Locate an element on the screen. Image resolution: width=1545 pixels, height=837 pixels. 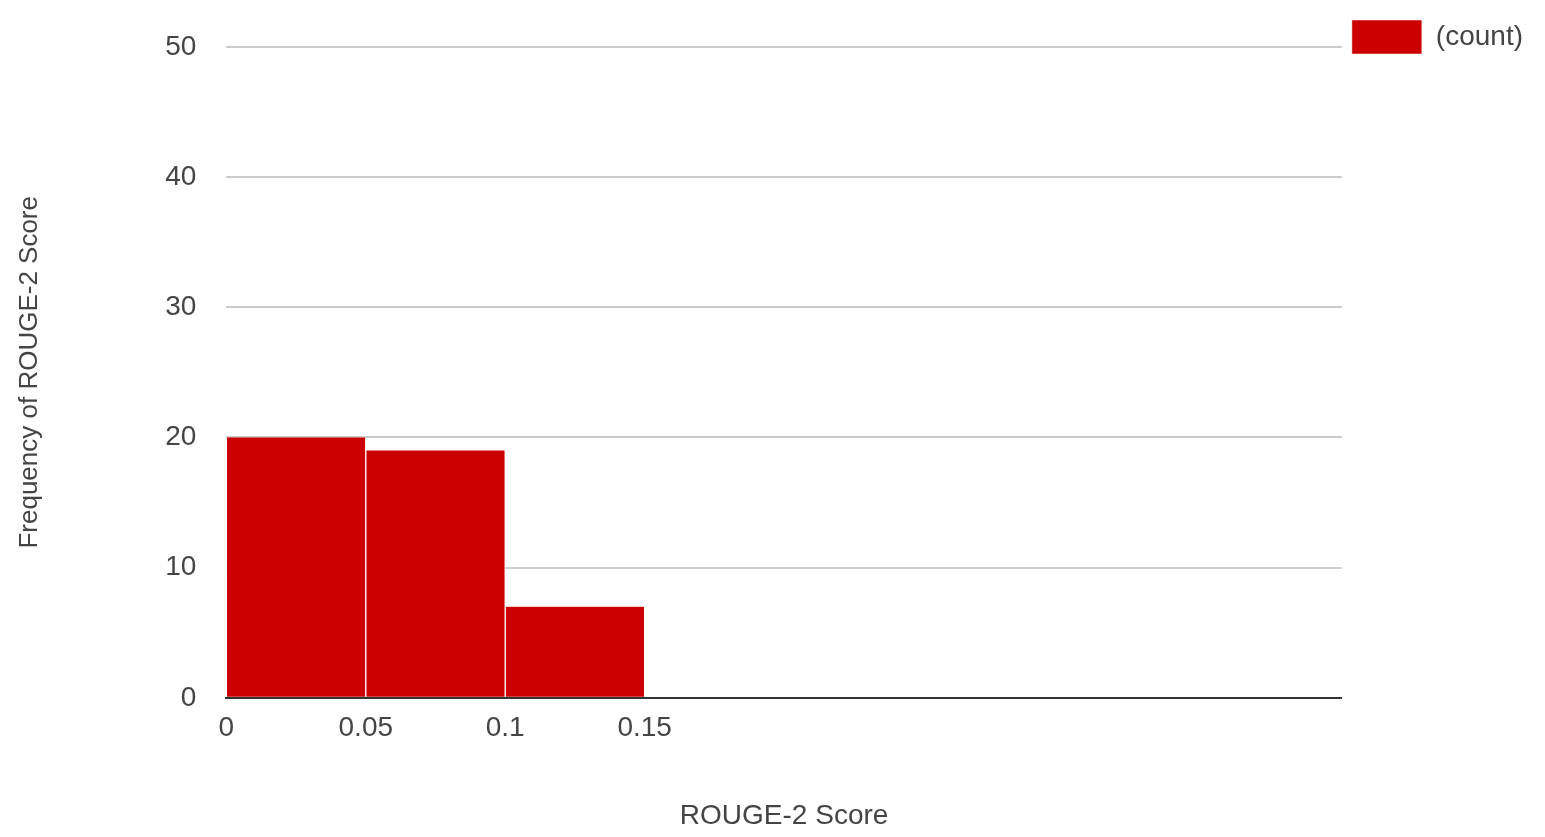
x-axis-title: ROUGE-2 Score is located at coordinates (784, 814).